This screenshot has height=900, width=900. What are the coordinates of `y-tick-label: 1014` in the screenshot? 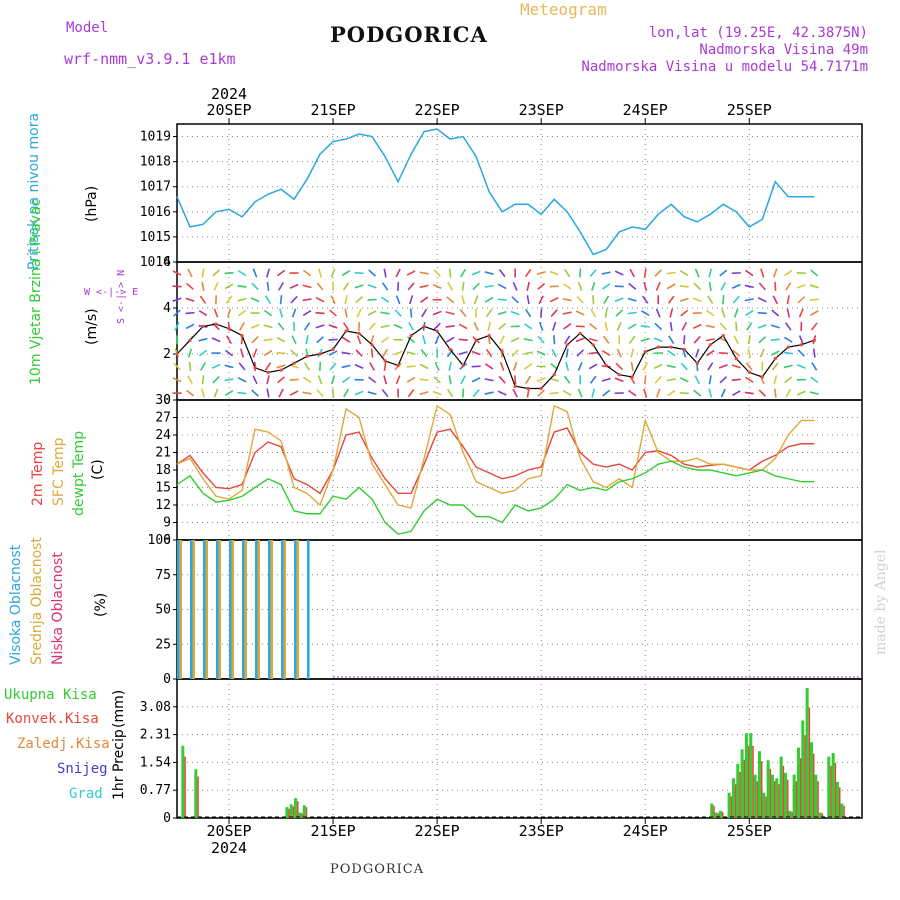 It's located at (155, 262).